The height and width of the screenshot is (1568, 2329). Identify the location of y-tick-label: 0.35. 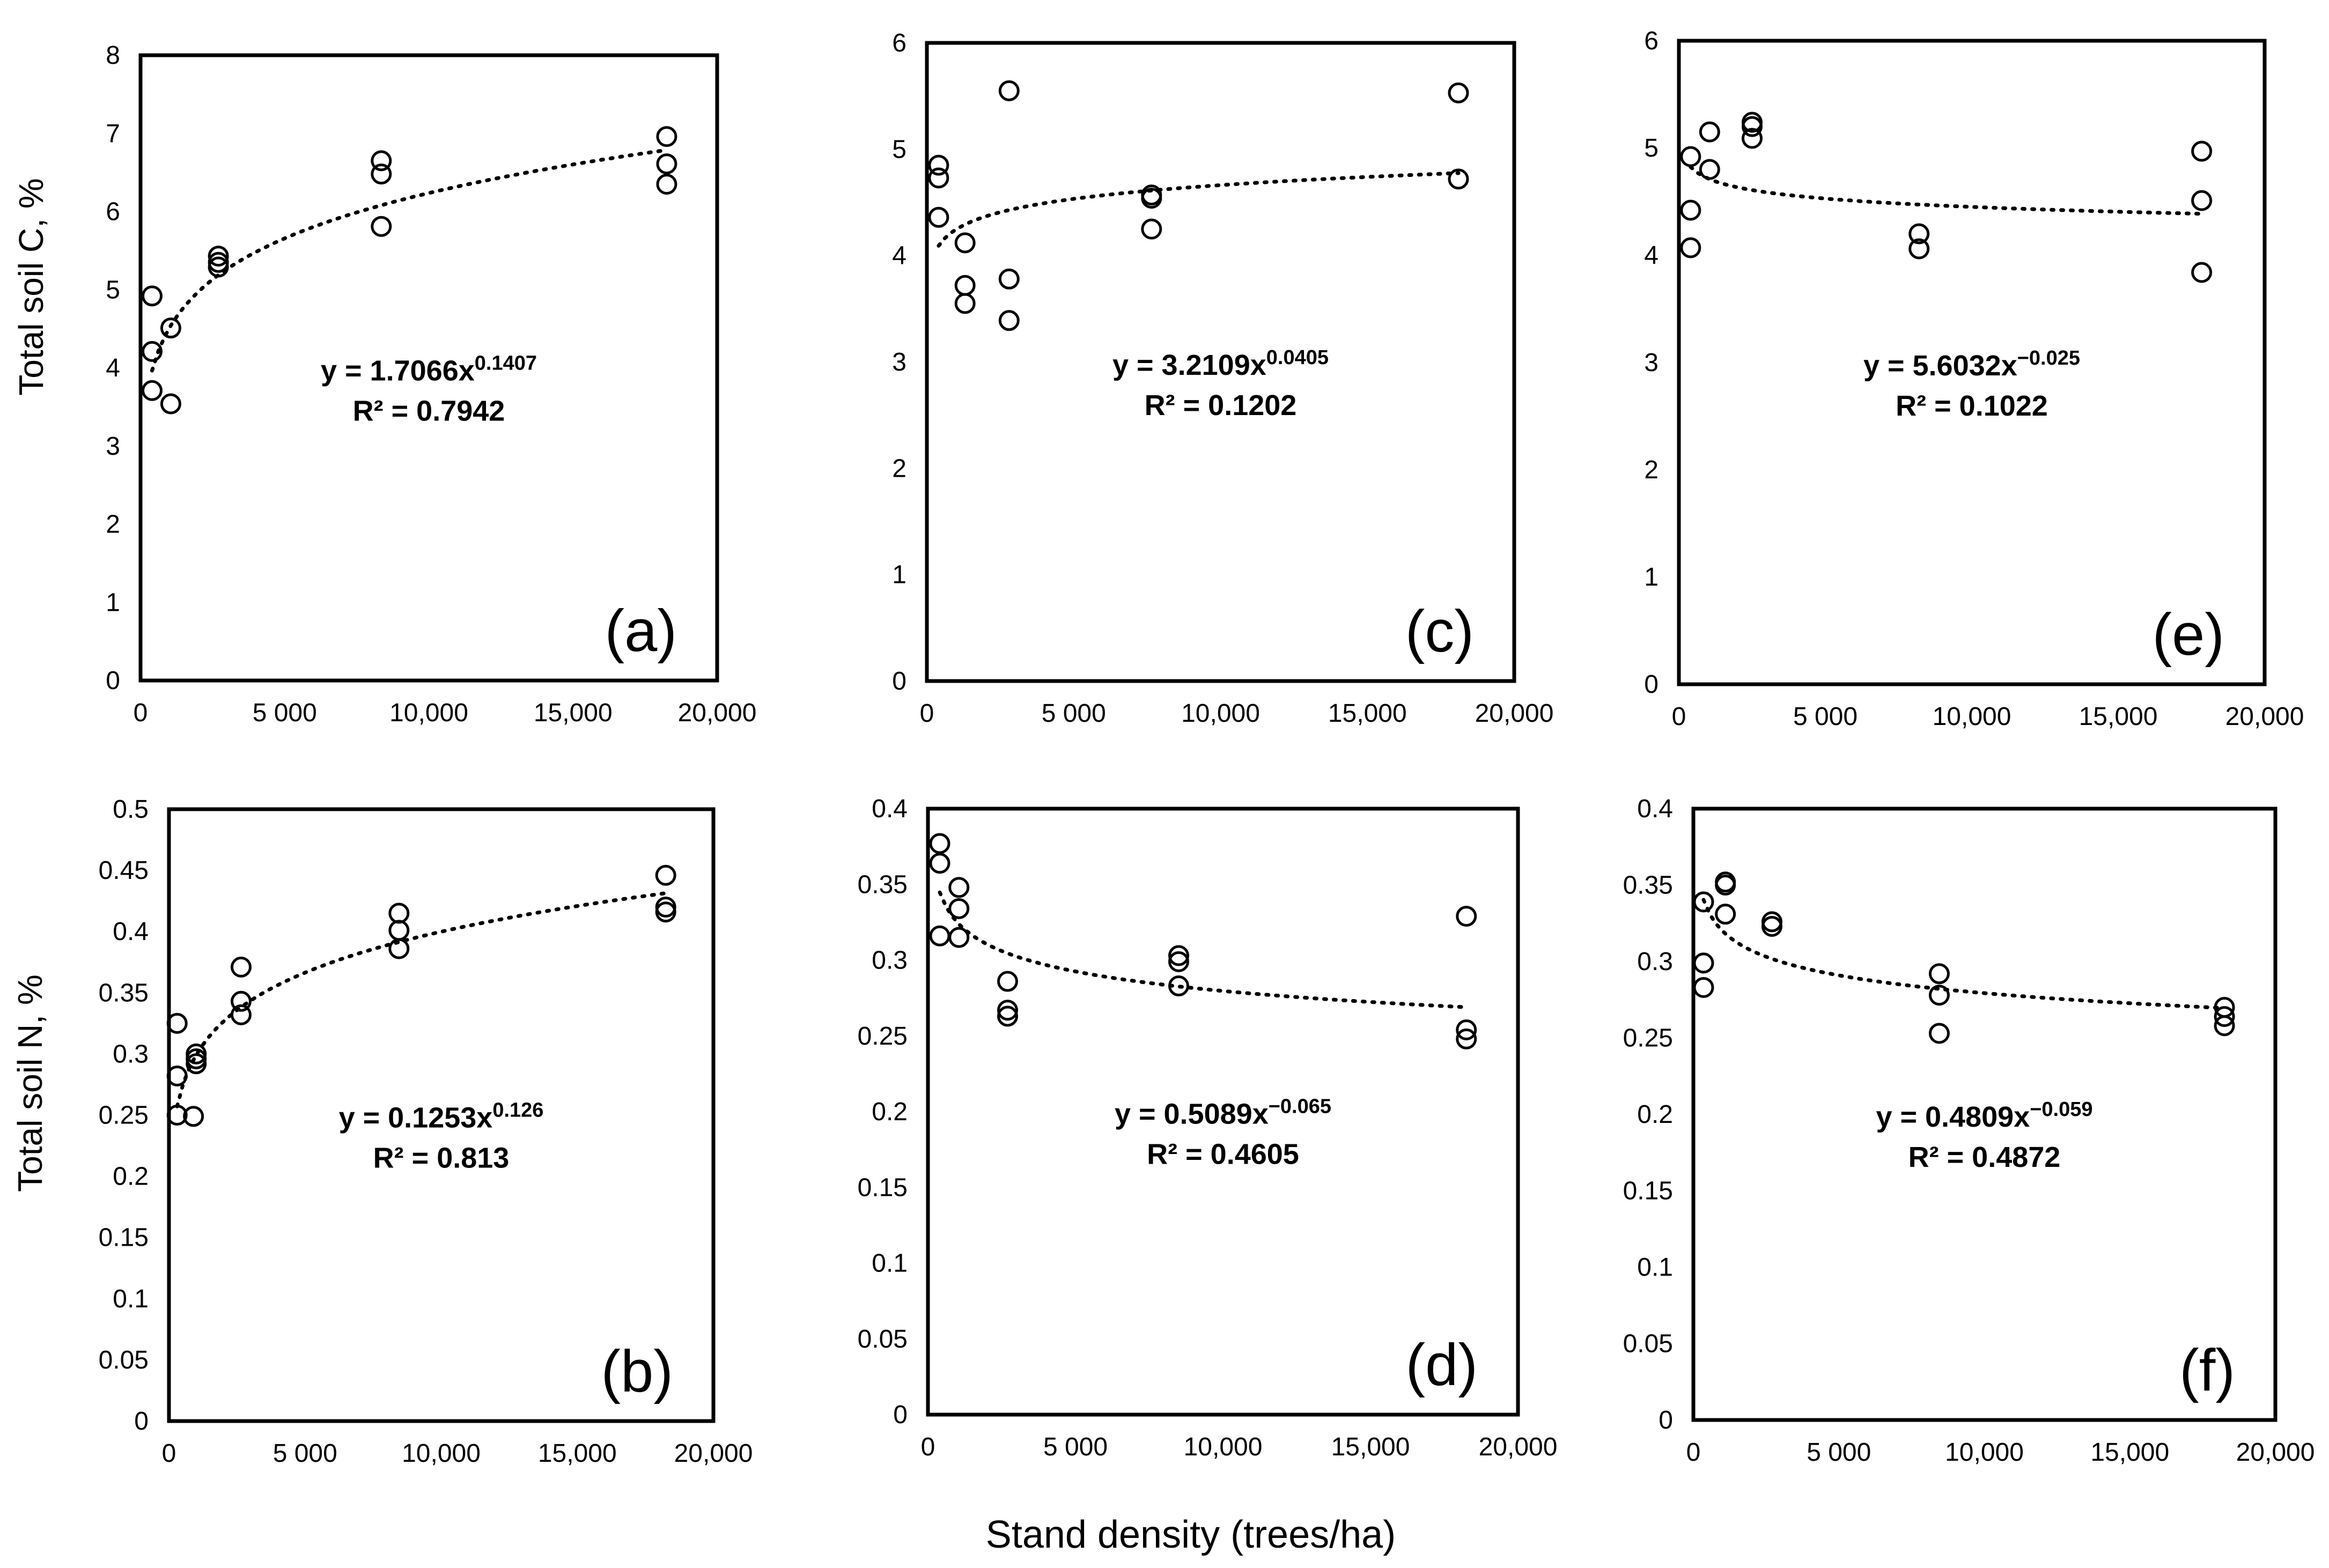
(883, 885).